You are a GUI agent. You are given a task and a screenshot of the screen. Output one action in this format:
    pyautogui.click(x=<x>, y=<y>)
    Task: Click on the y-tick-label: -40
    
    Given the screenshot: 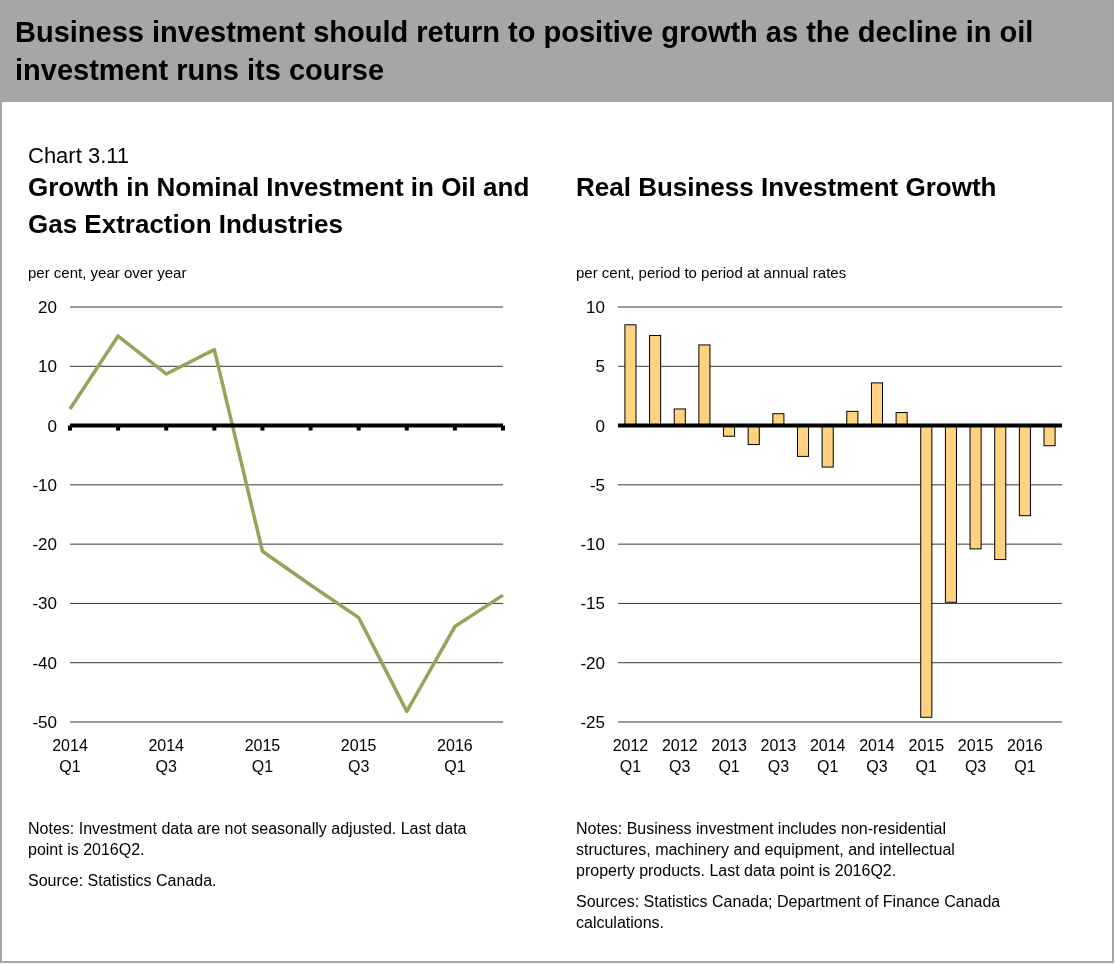 What is the action you would take?
    pyautogui.click(x=44, y=663)
    